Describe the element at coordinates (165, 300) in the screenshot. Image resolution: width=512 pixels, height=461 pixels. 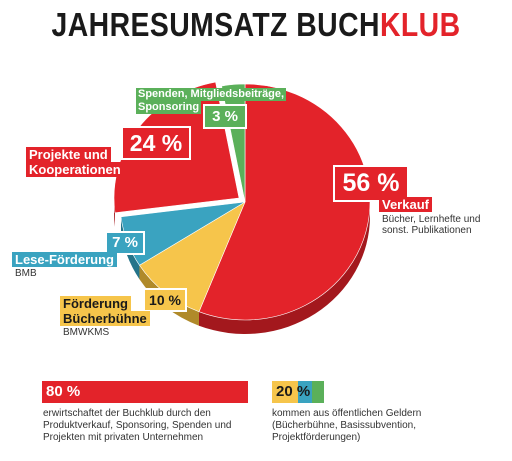
I see `slice-value-foerderung: 10 %` at that location.